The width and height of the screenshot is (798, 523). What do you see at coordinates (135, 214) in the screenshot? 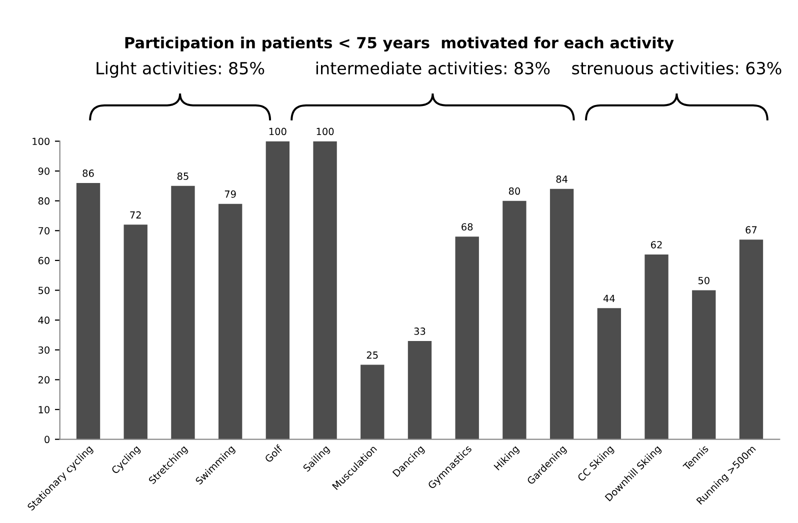
I see `data-label: 72` at bounding box center [135, 214].